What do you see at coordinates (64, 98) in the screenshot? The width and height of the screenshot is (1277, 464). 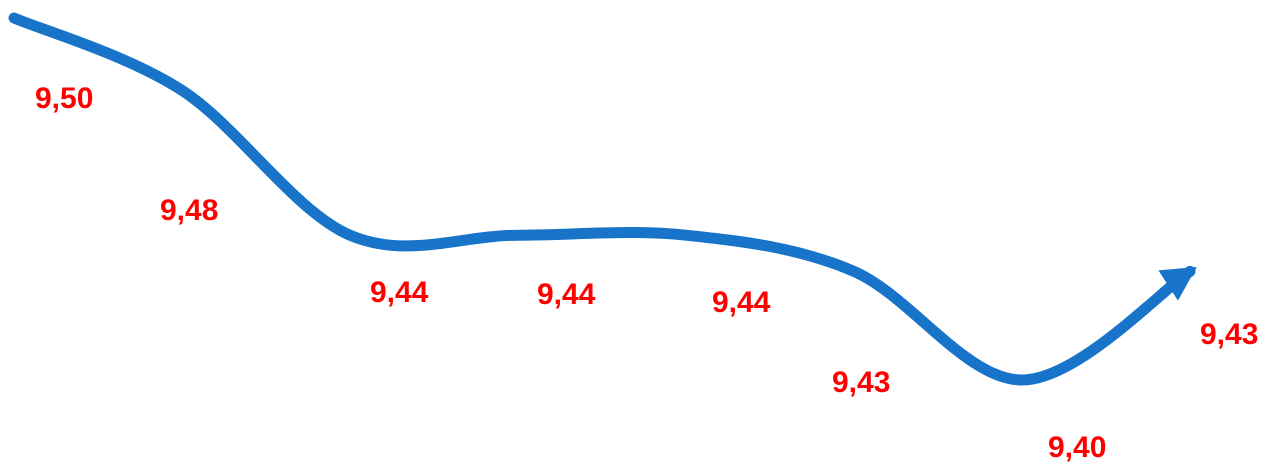 I see `data-label: 9,50` at bounding box center [64, 98].